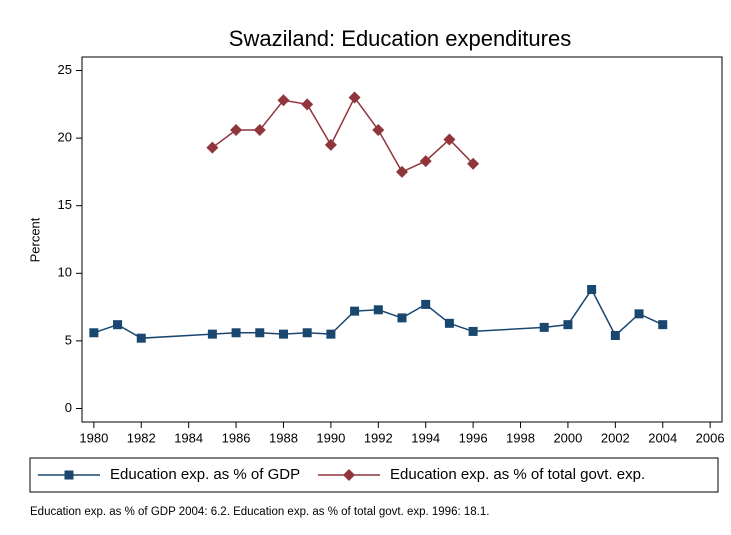 This screenshot has height=535, width=731. What do you see at coordinates (65, 272) in the screenshot?
I see `y-tick-label: 10` at bounding box center [65, 272].